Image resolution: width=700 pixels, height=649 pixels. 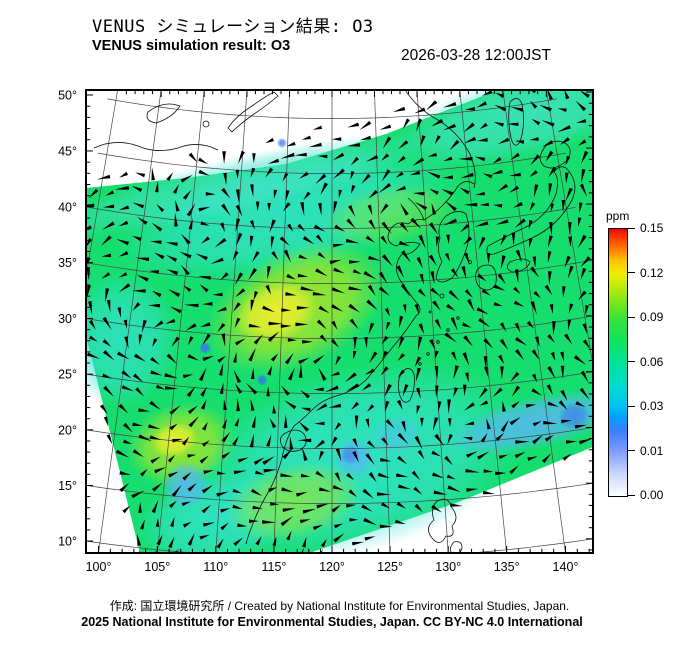 I want to click on lat-tick-label: 40°, so click(x=67, y=207).